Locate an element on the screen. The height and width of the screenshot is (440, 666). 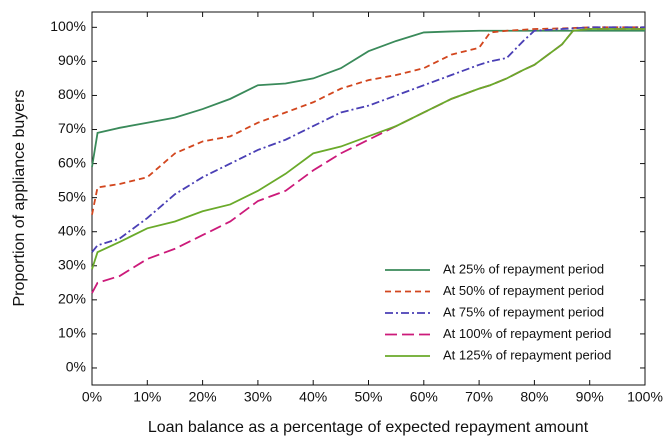
y-tick-label: 90% is located at coordinates (72, 60).